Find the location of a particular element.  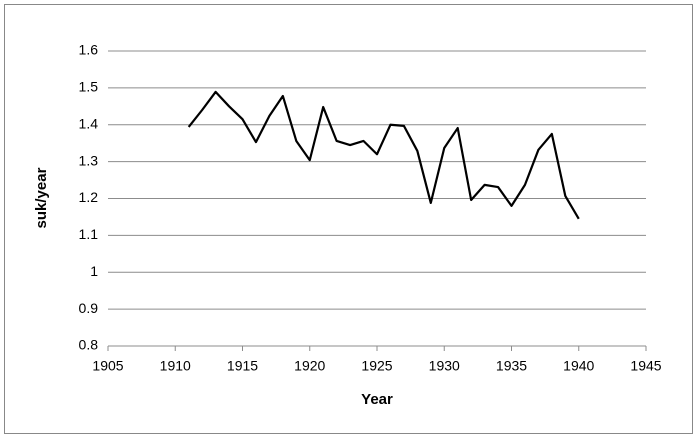

y-tick-label: 1.6 is located at coordinates (89, 50).